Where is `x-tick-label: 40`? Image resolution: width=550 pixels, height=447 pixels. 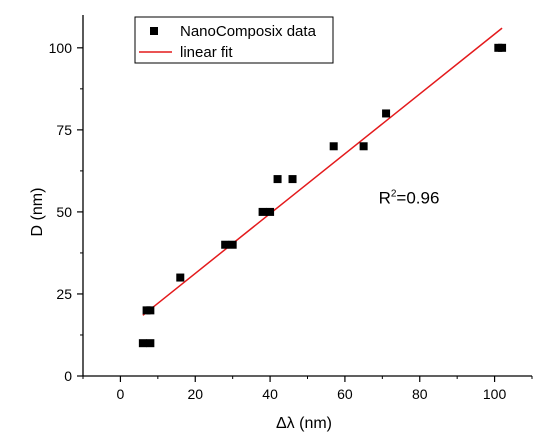 x-tick-label: 40 is located at coordinates (270, 394).